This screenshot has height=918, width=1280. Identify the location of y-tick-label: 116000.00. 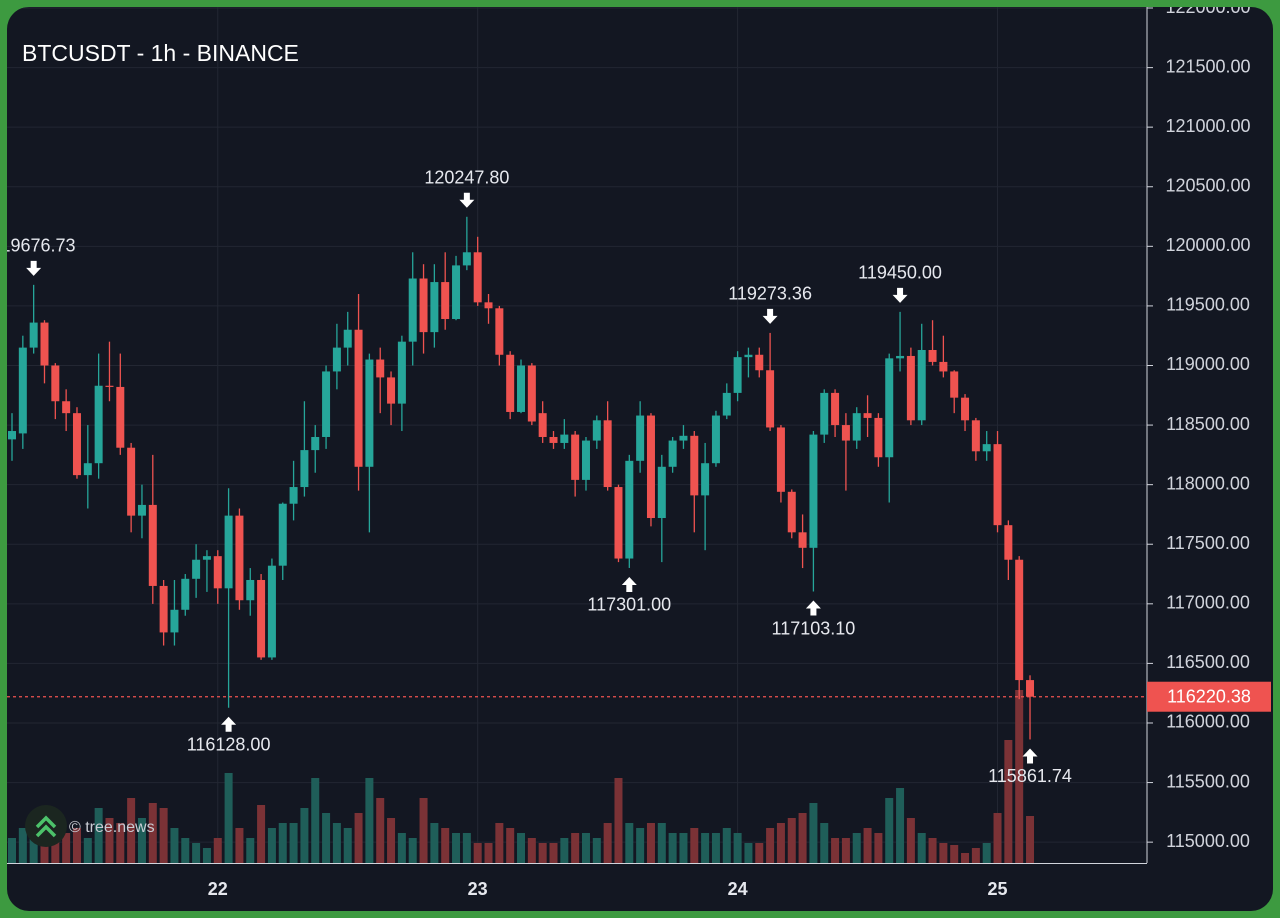
(1208, 722).